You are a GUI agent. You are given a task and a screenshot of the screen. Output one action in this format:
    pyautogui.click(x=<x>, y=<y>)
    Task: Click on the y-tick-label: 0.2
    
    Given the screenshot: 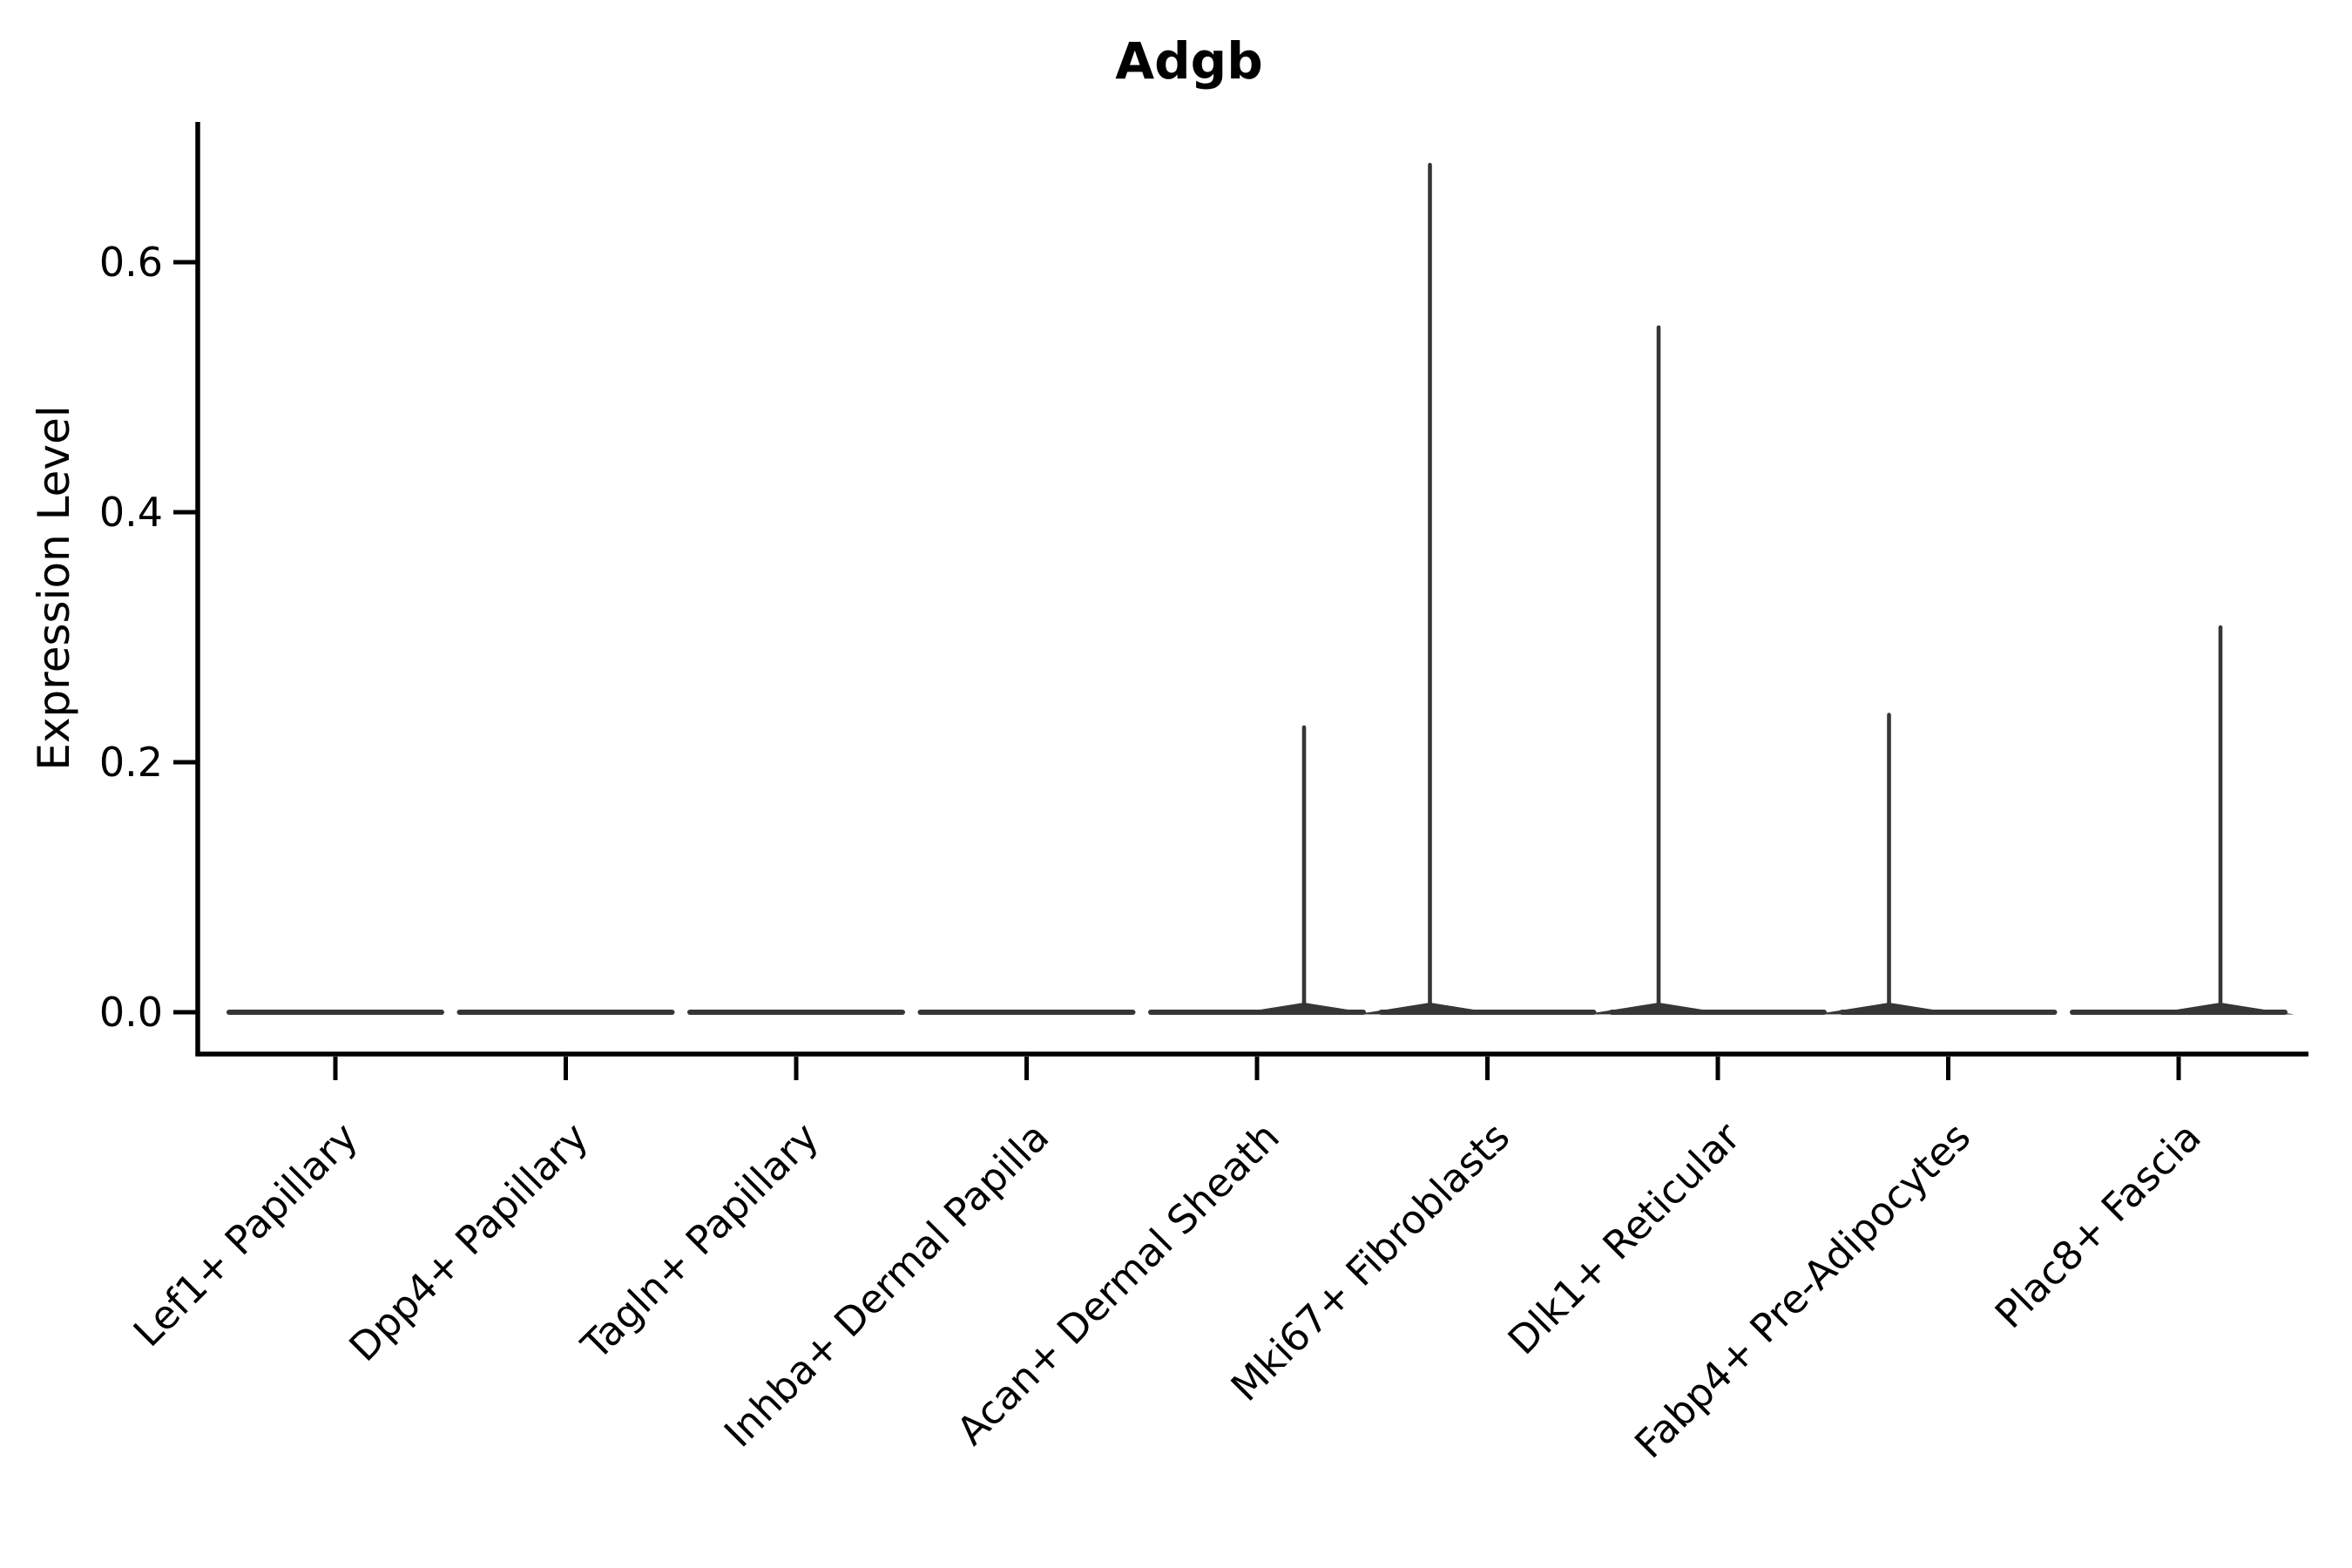 What is the action you would take?
    pyautogui.click(x=131, y=762)
    